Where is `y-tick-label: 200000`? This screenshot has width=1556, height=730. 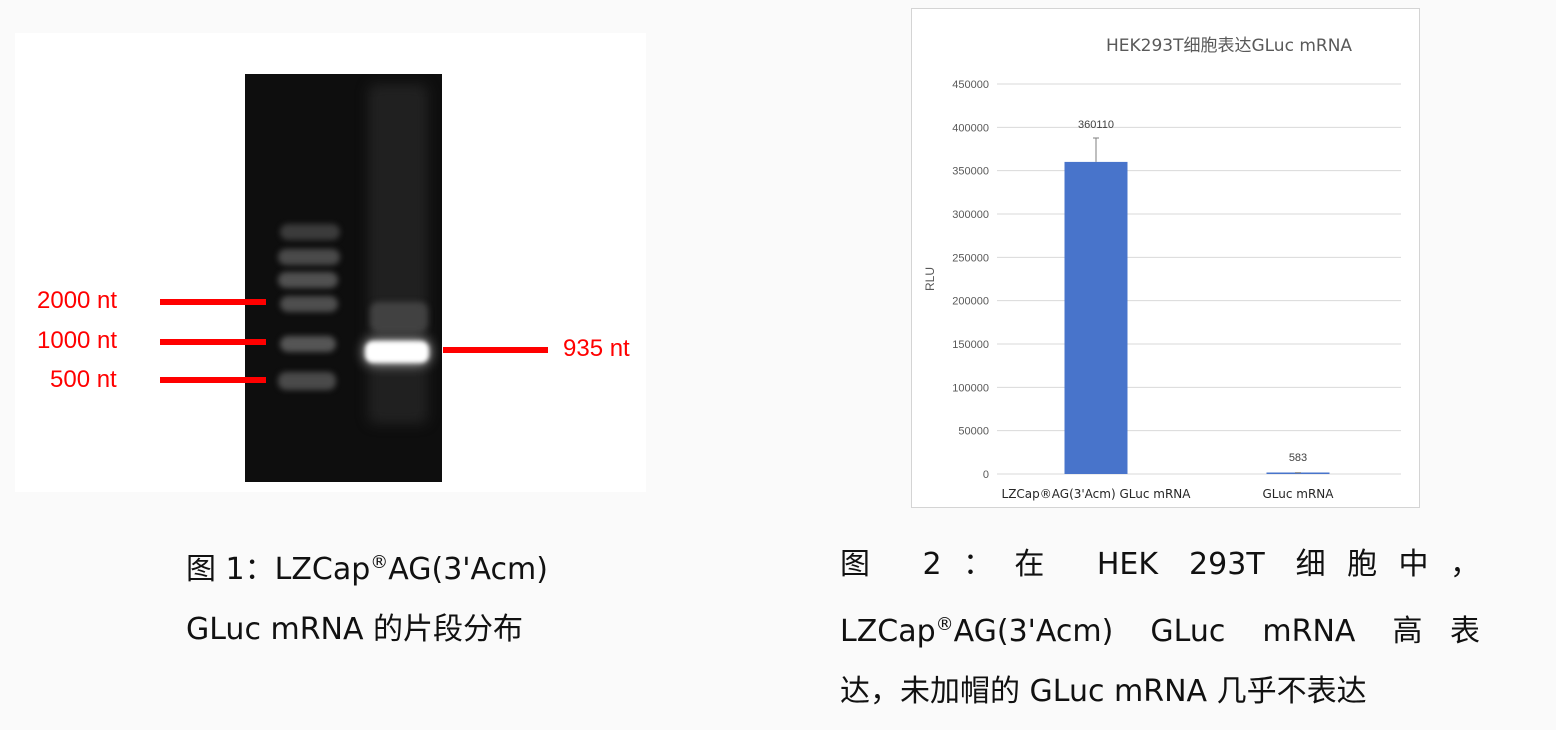 y-tick-label: 200000 is located at coordinates (970, 302).